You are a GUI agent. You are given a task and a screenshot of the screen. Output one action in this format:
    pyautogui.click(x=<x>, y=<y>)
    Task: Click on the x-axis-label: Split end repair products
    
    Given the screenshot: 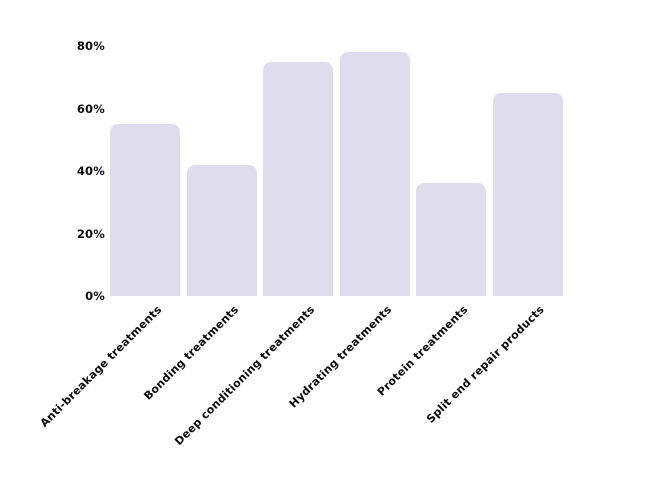 What is the action you would take?
    pyautogui.click(x=486, y=364)
    